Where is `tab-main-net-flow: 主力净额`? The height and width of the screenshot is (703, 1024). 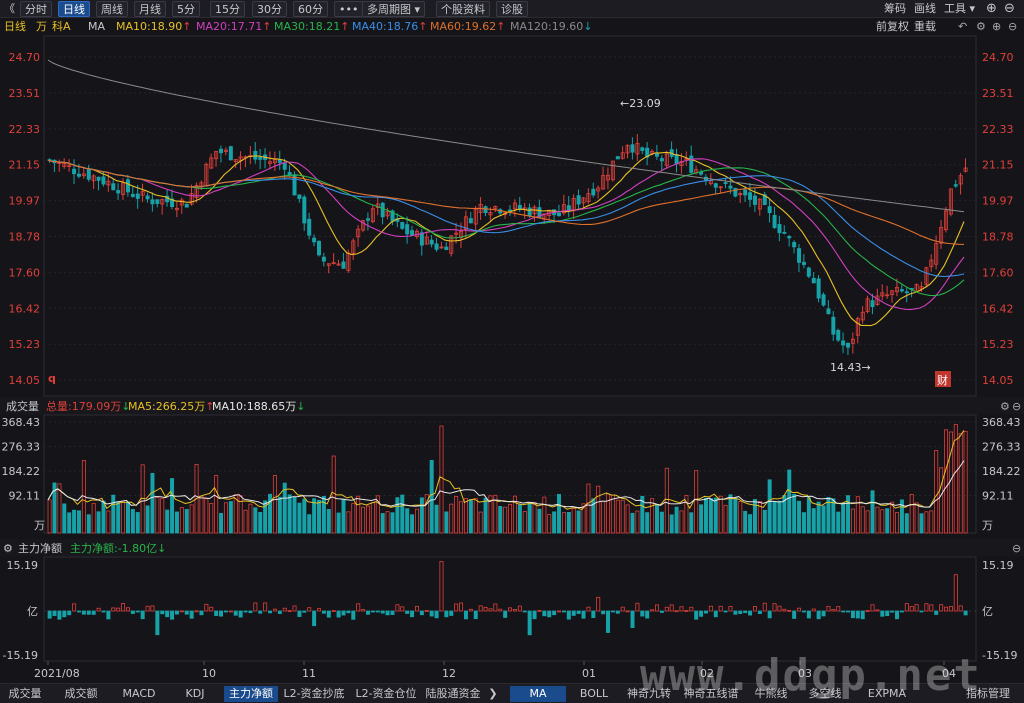
tab-main-net-flow: 主力净额 is located at coordinates (251, 694).